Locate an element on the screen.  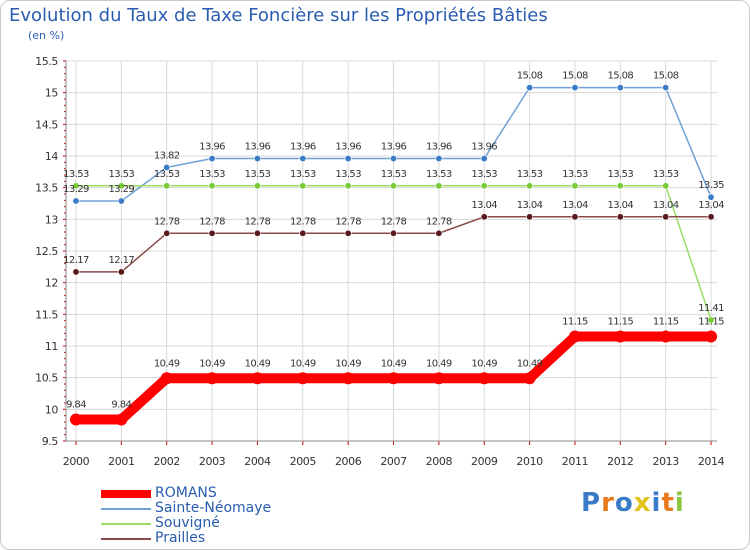
x-tick-label: 2007 is located at coordinates (393, 461).